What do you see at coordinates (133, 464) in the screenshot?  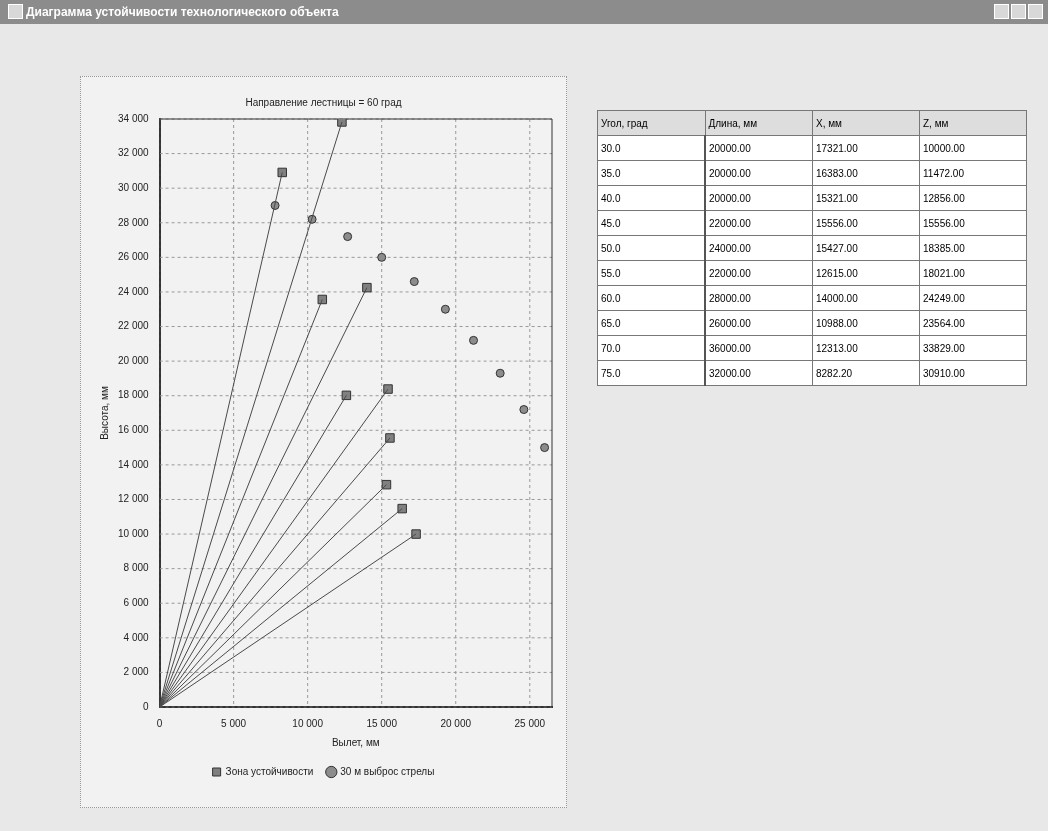 I see `y-tick-label: 14 000` at bounding box center [133, 464].